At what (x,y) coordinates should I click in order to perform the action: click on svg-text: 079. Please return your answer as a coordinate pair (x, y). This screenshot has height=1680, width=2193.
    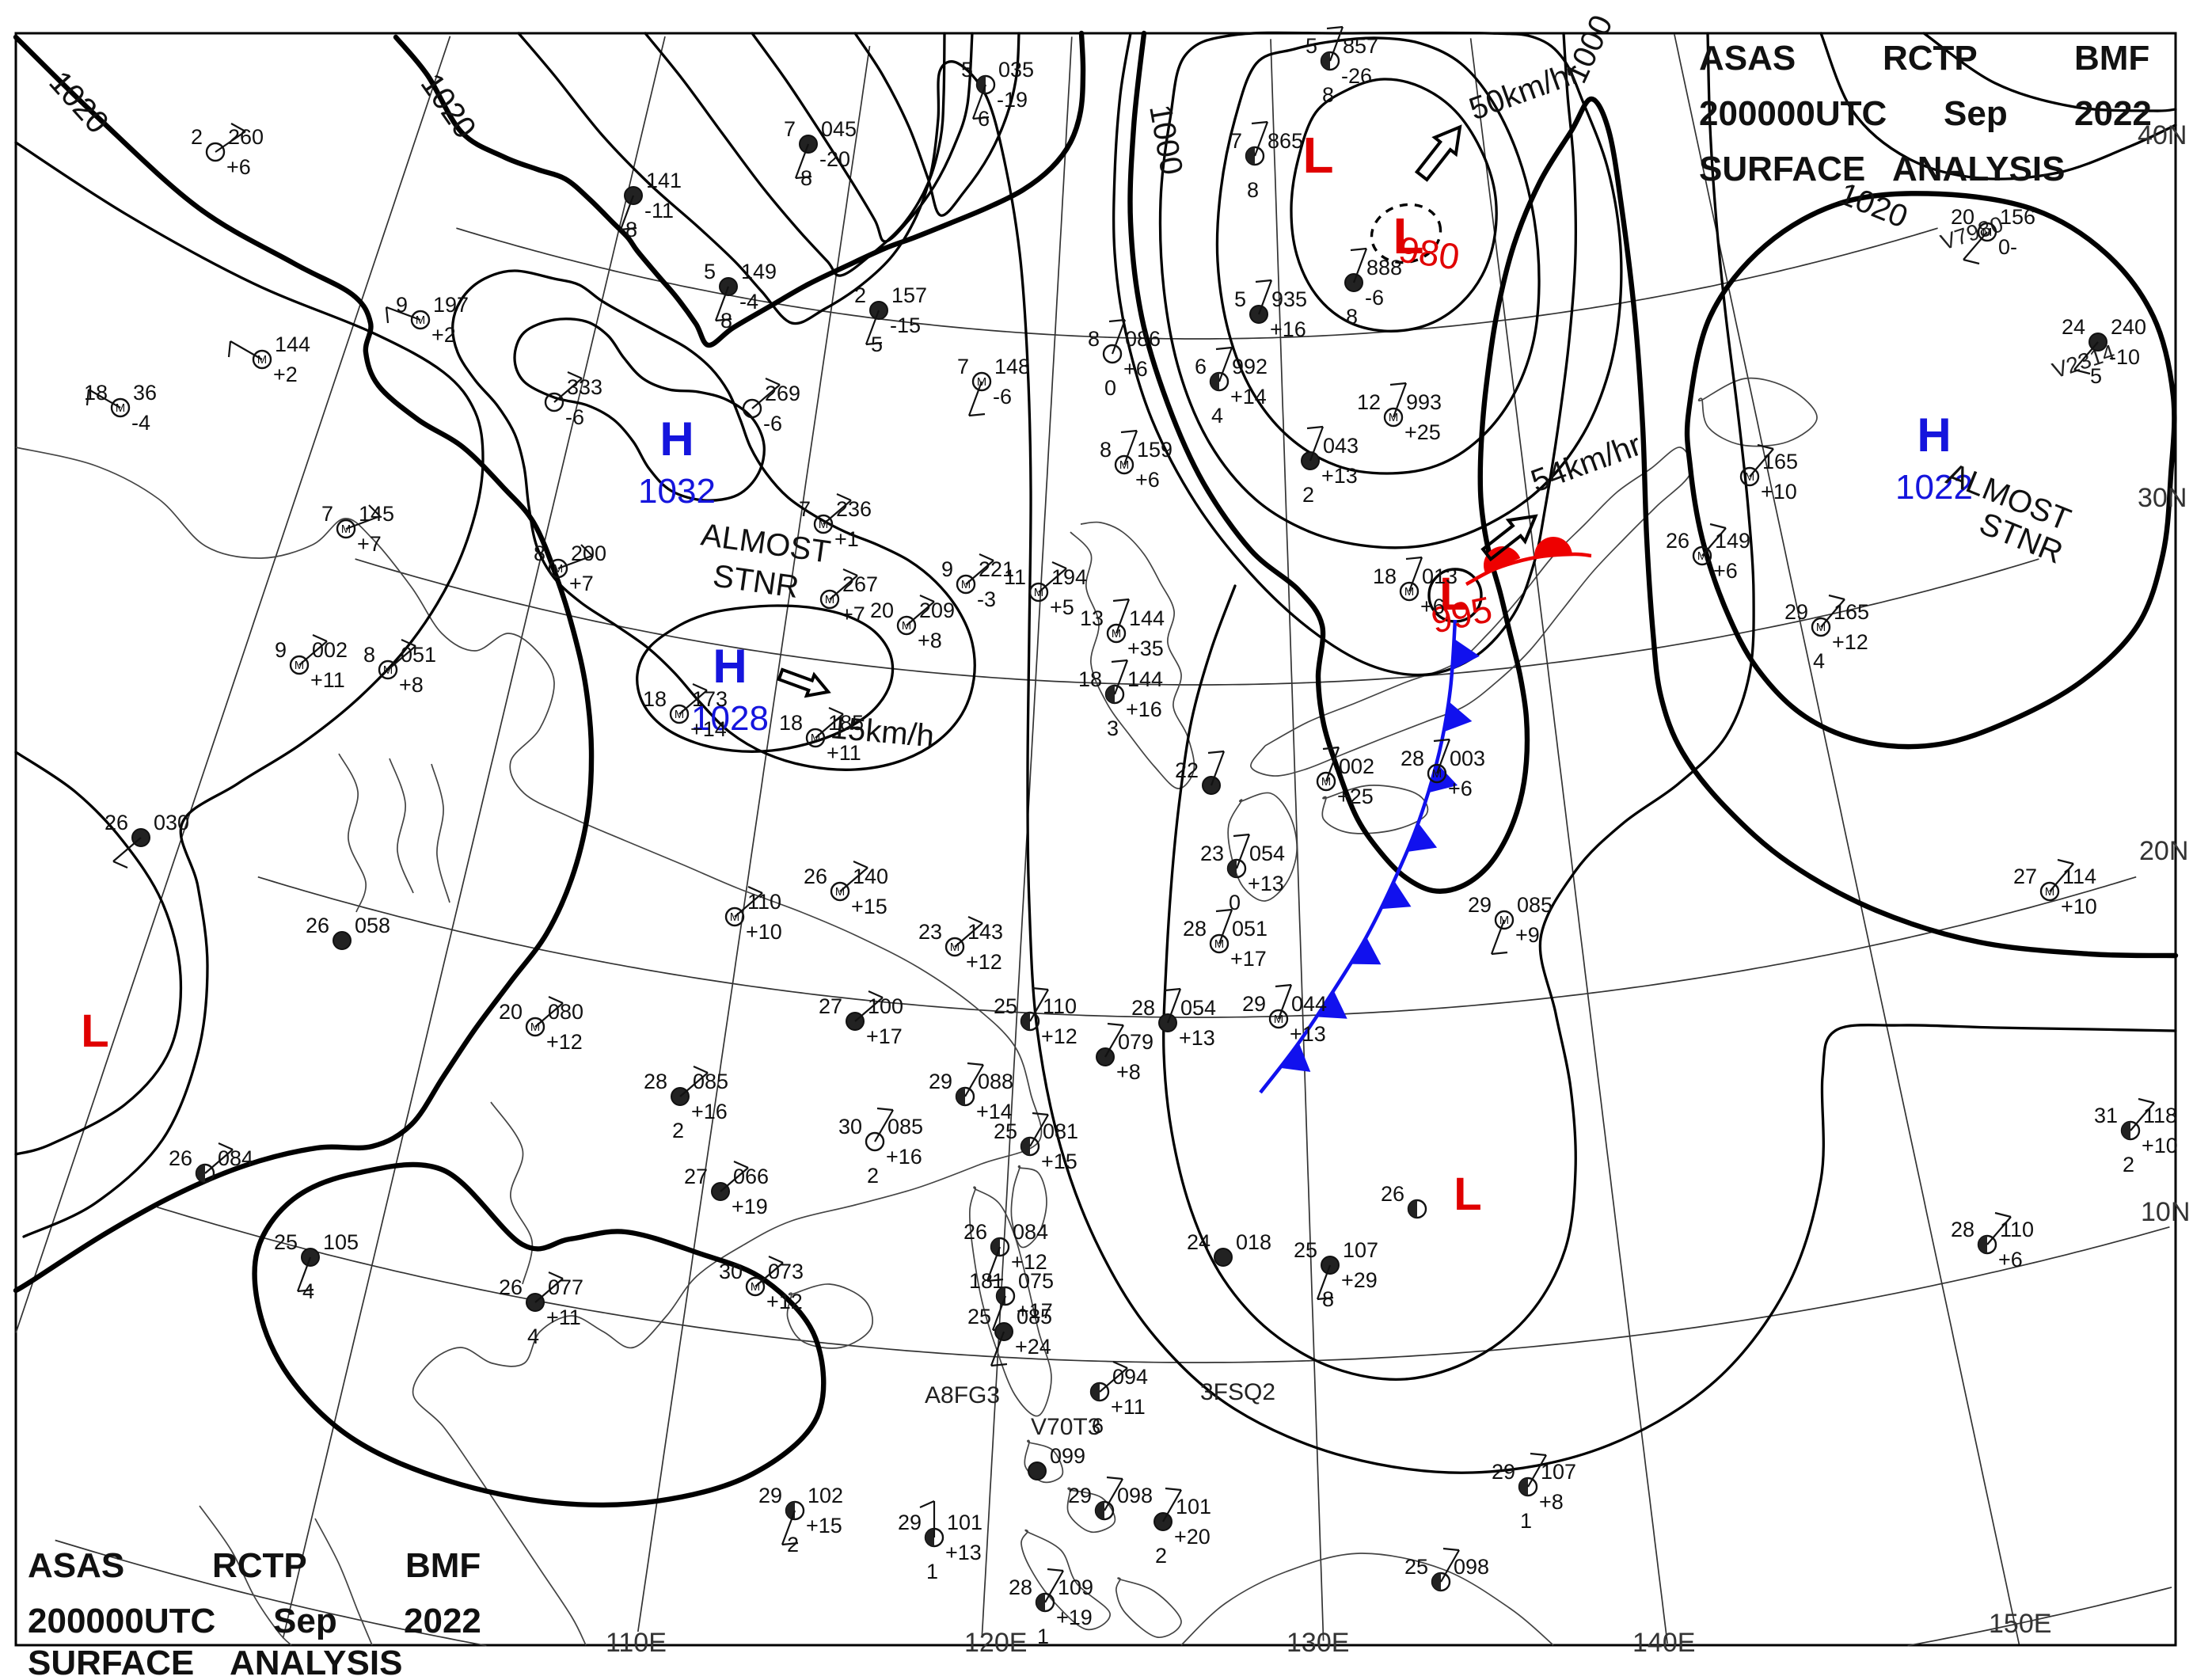
    Looking at the image, I should click on (1136, 1042).